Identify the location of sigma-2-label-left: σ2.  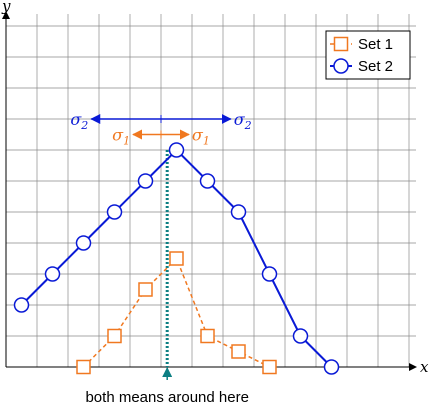
(79, 121).